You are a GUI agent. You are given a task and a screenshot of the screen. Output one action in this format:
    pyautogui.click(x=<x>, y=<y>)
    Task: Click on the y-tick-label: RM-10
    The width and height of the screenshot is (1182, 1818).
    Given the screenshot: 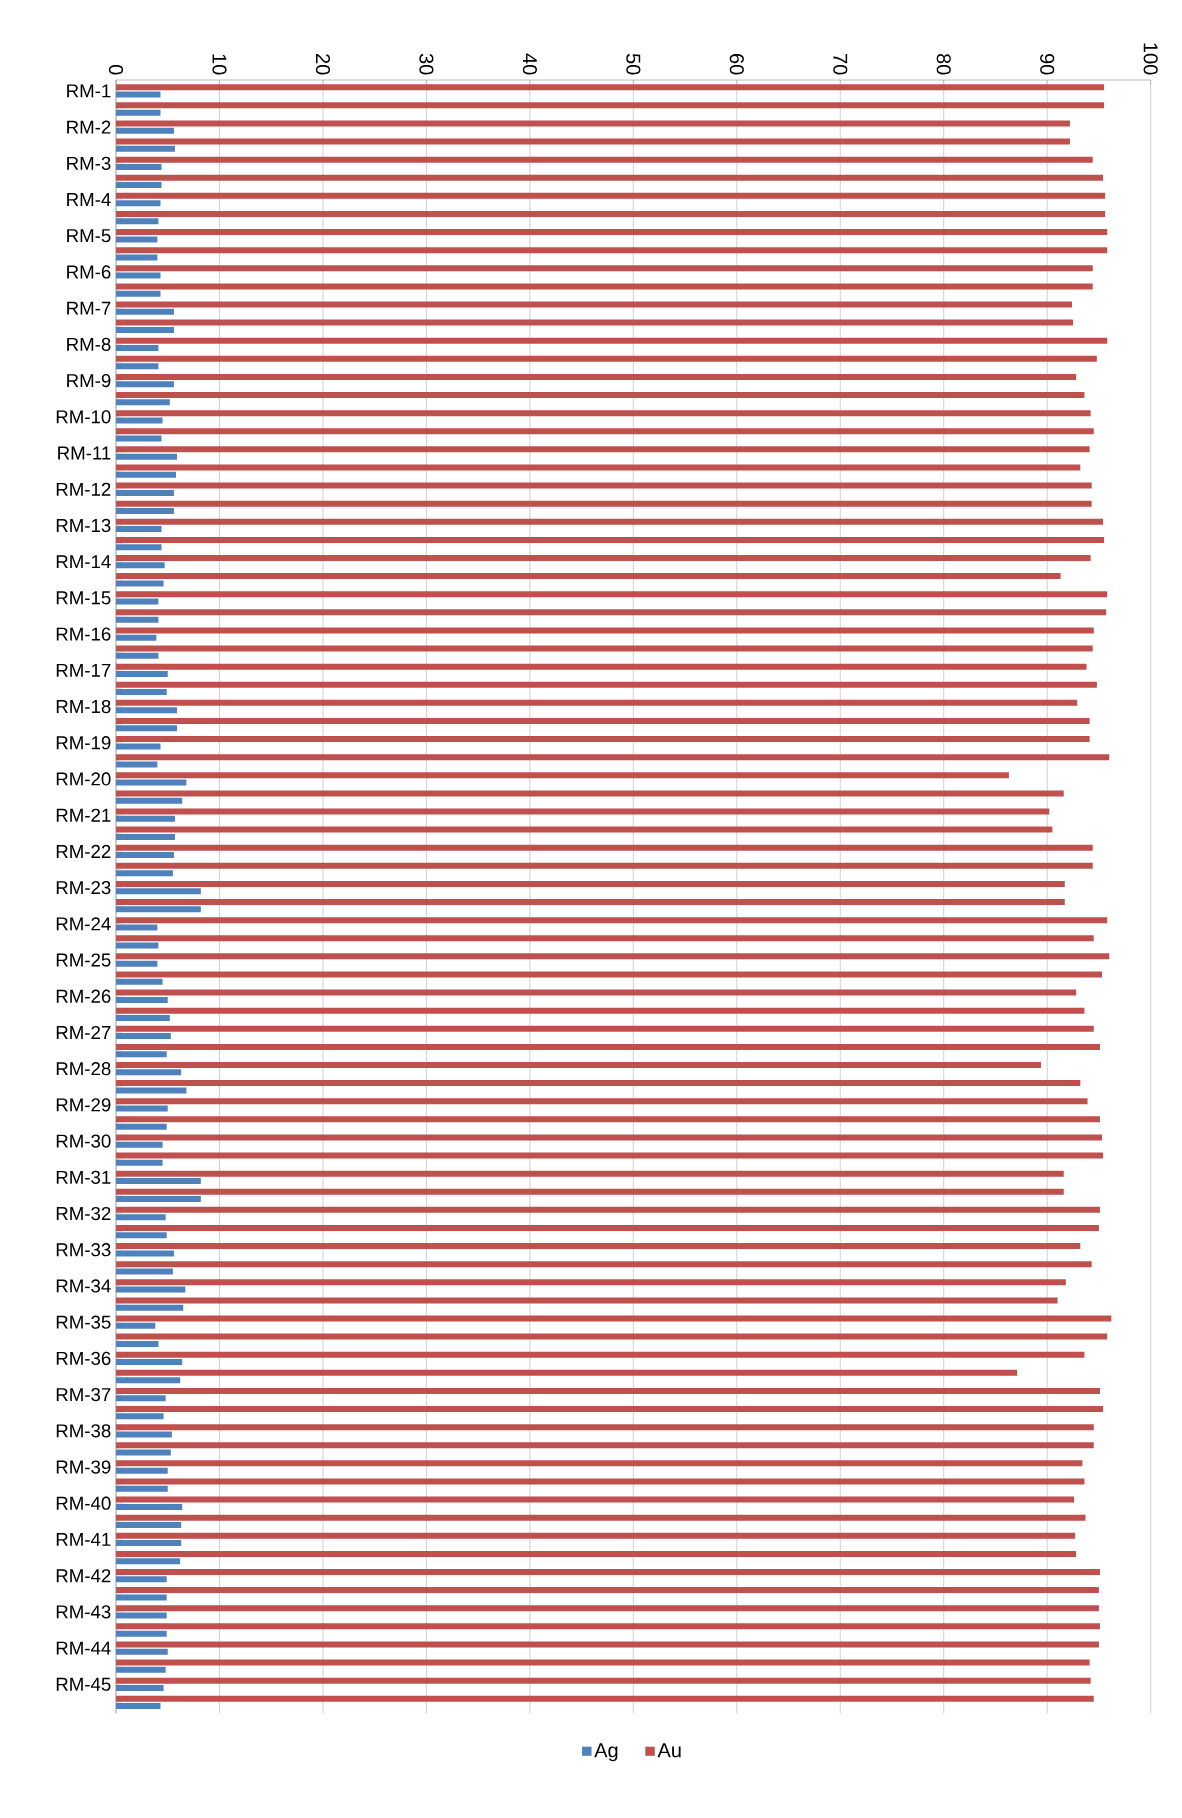 What is the action you would take?
    pyautogui.click(x=83, y=417)
    